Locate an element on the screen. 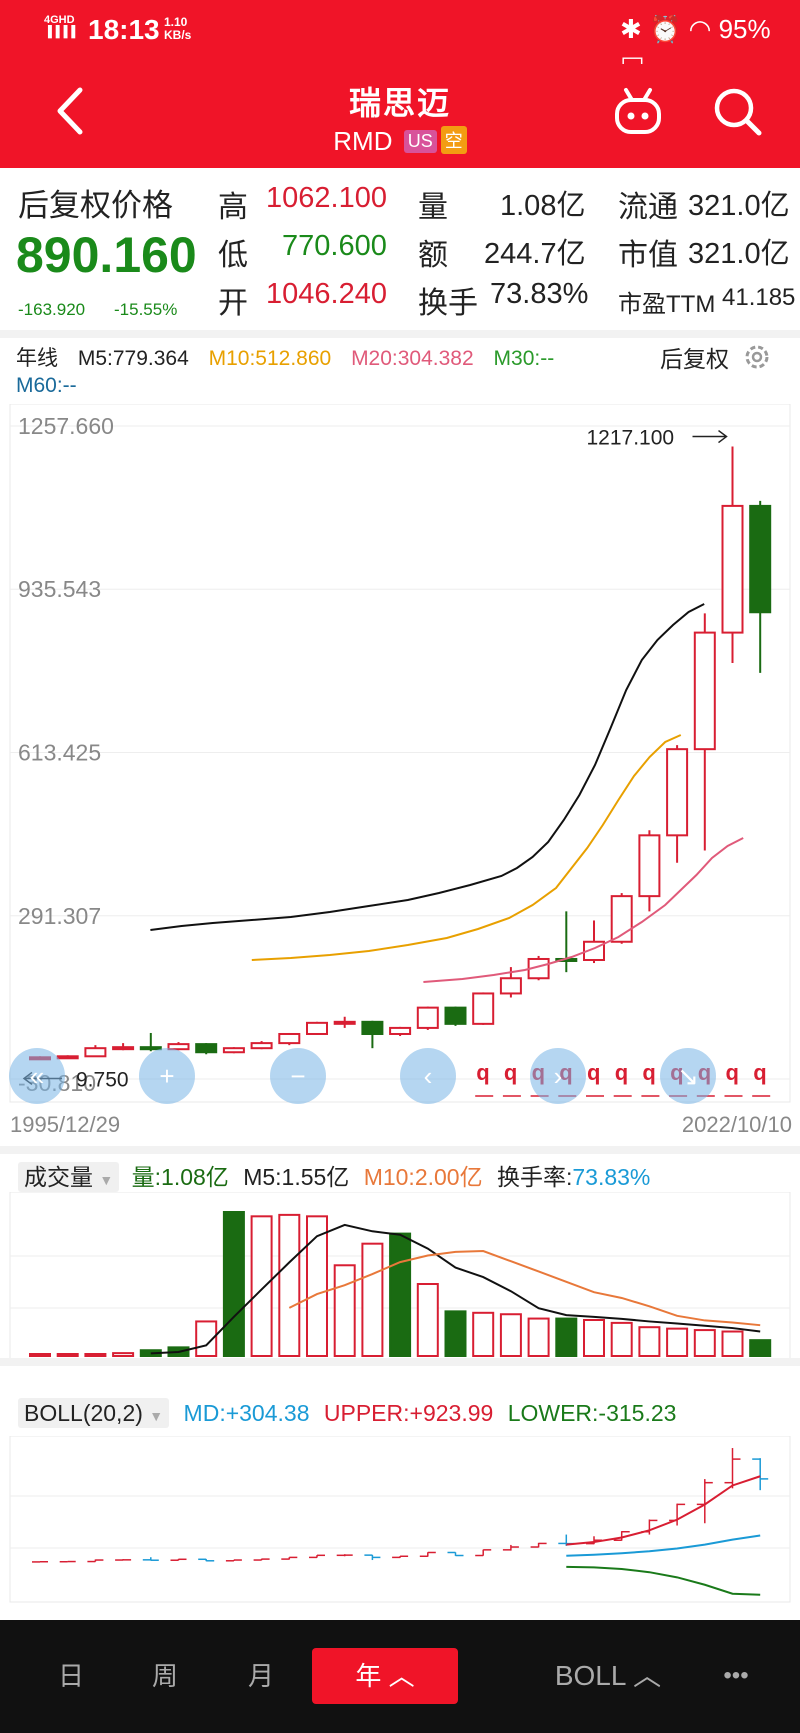 The image size is (800, 1733). indicator-selector: BOLL ︿ is located at coordinates (608, 1675).